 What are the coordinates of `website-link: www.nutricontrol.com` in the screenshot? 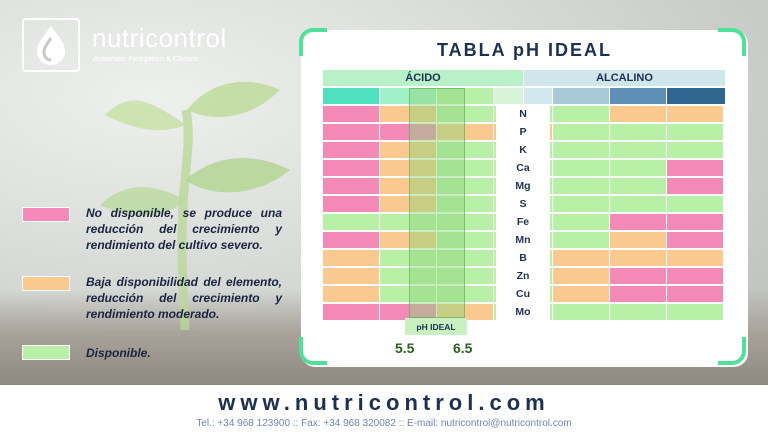 It's located at (384, 402).